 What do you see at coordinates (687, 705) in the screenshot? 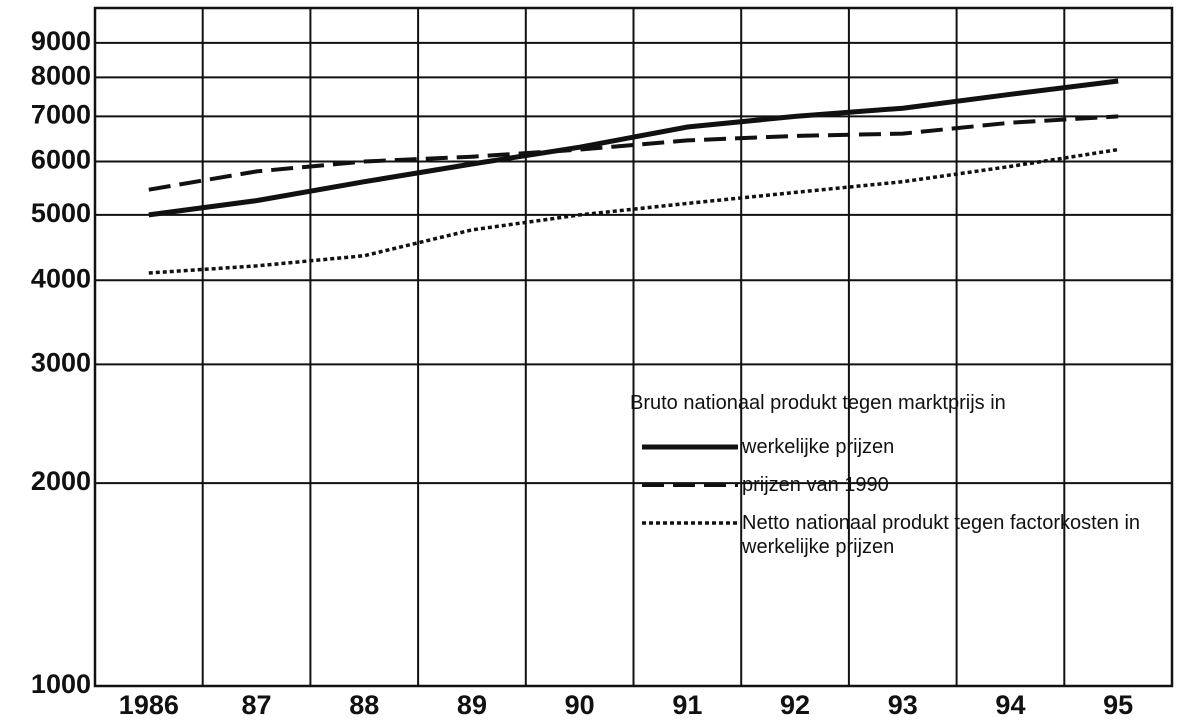
I see `x-tick-label: 91` at bounding box center [687, 705].